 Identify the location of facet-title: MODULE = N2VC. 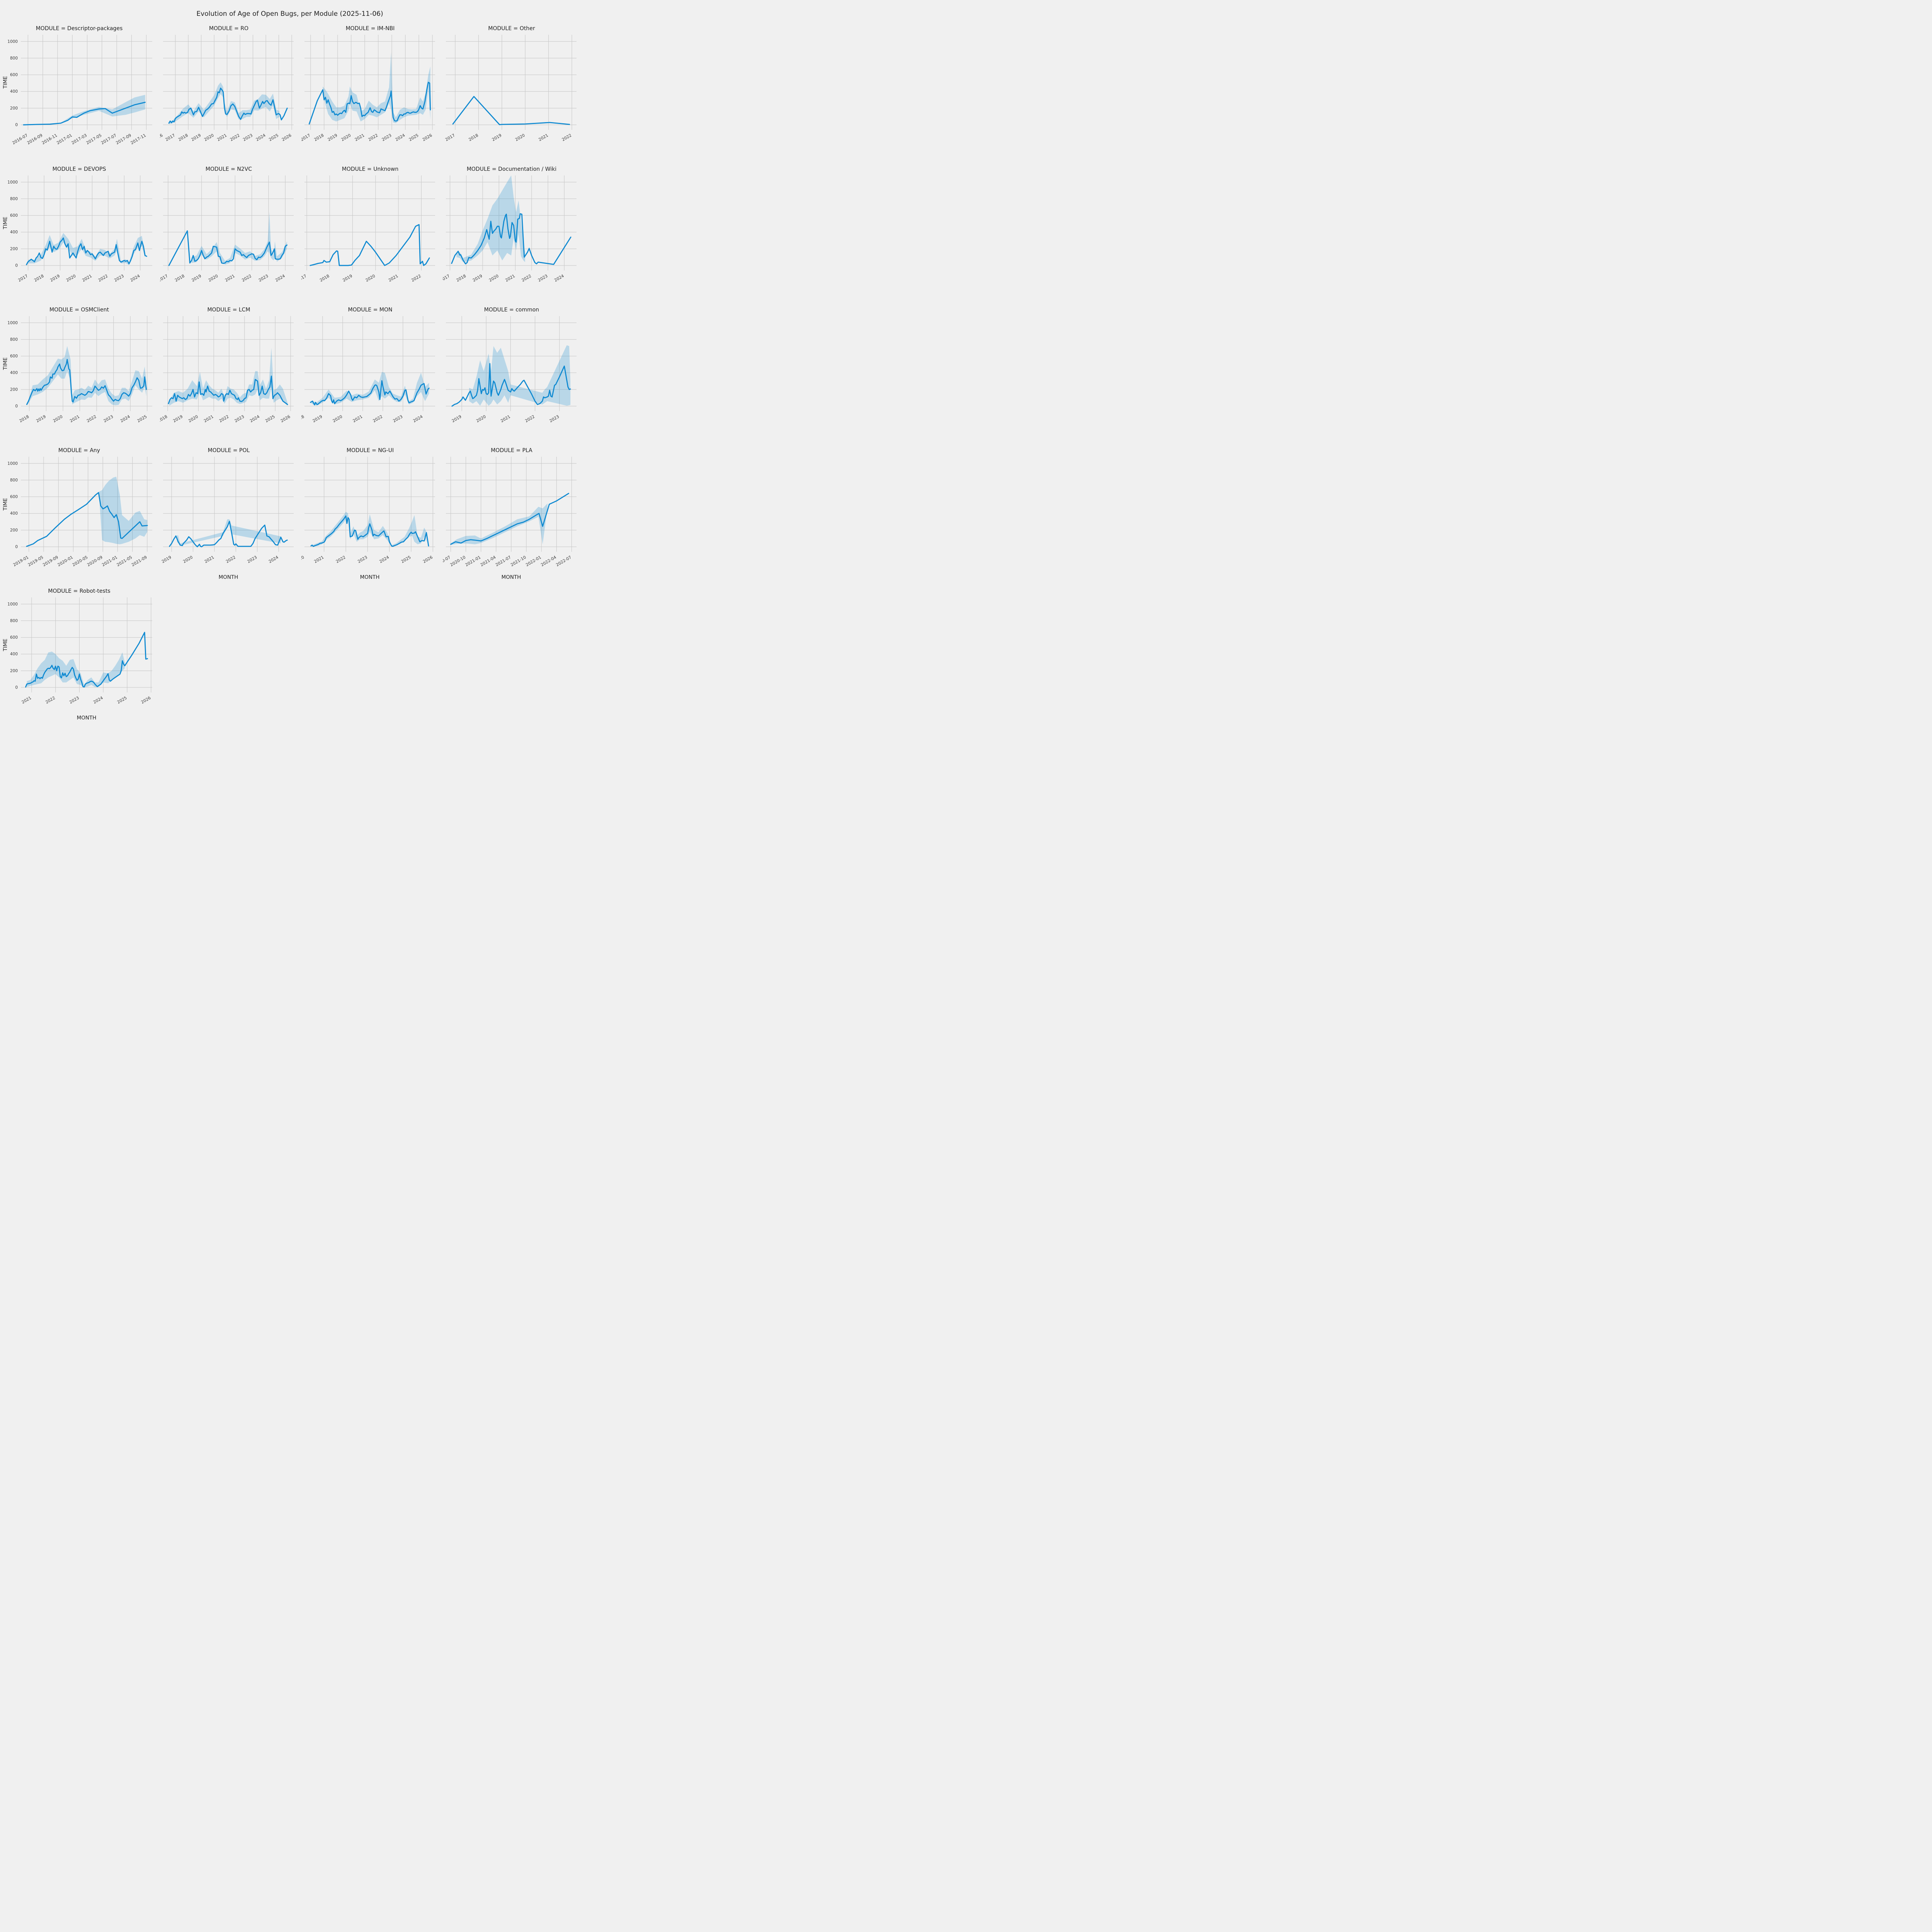
(228, 169).